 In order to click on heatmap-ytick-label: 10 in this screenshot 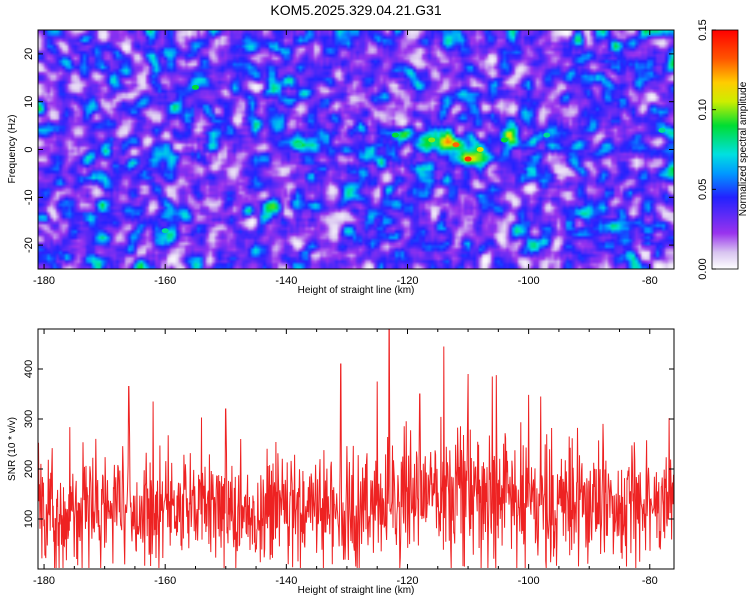, I will do `click(29, 102)`.